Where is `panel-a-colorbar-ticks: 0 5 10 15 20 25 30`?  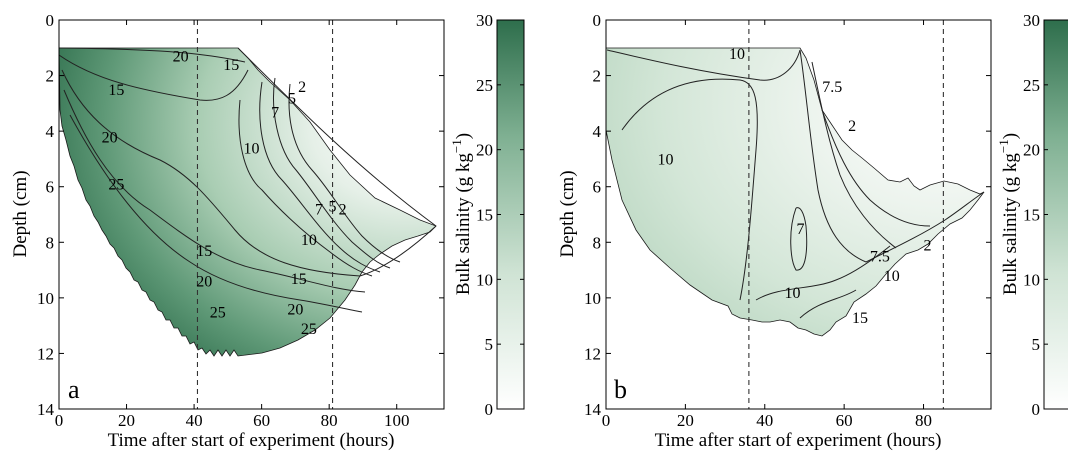
panel-a-colorbar-ticks: 0 5 10 15 20 25 30 is located at coordinates (500, 215).